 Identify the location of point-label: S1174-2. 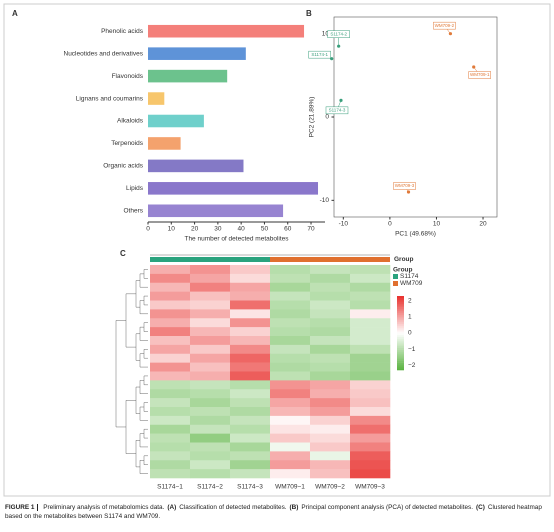
(338, 33).